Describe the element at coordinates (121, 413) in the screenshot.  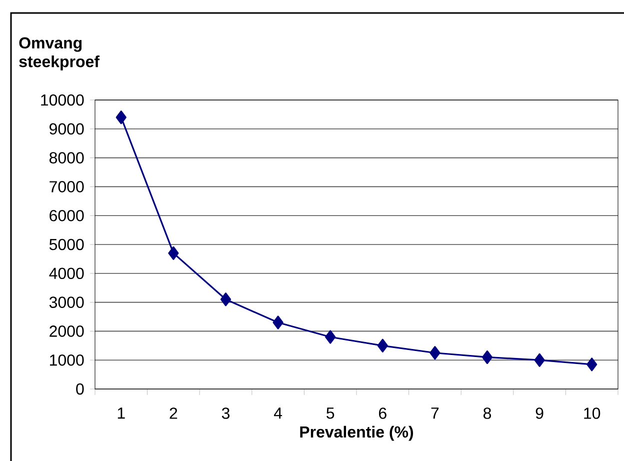
I see `x-tick-label: 1` at that location.